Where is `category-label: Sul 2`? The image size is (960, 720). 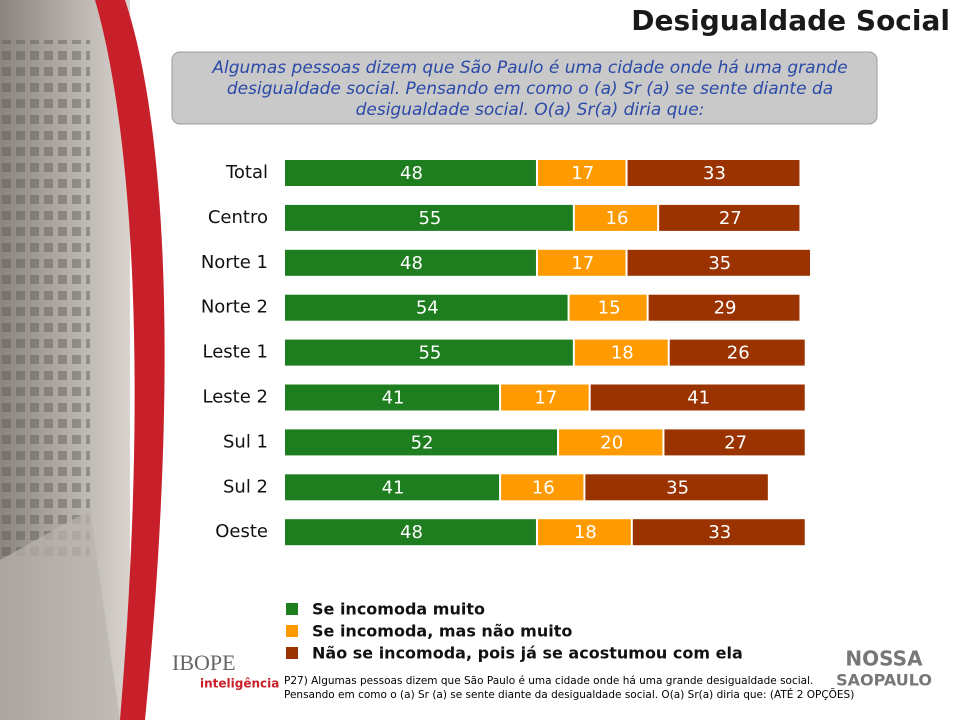
category-label: Sul 2 is located at coordinates (245, 486).